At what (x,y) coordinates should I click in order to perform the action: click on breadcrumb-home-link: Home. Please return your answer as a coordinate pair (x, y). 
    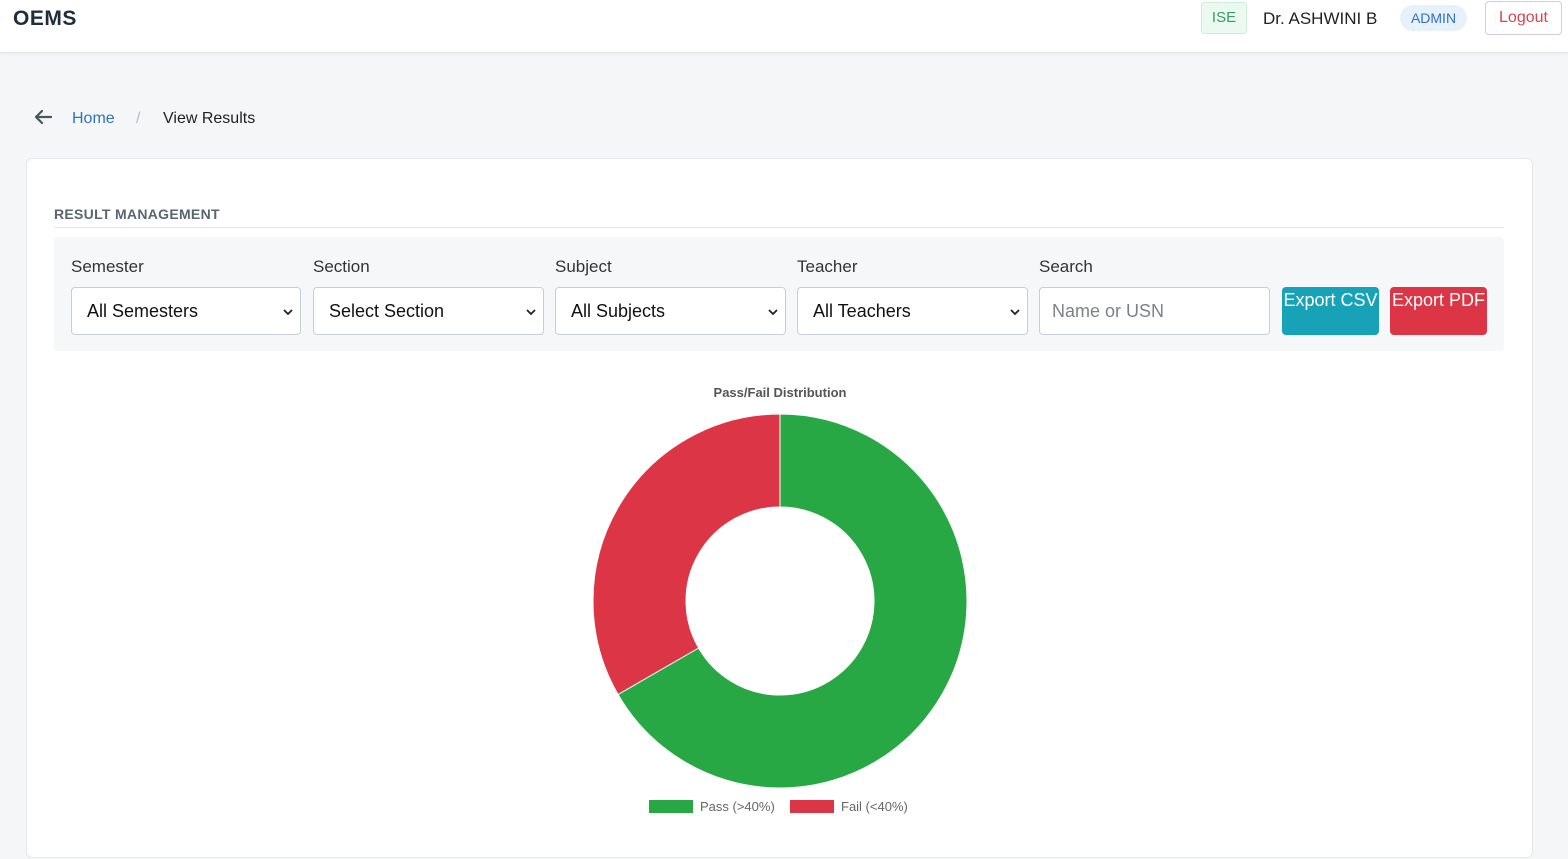
    Looking at the image, I should click on (93, 118).